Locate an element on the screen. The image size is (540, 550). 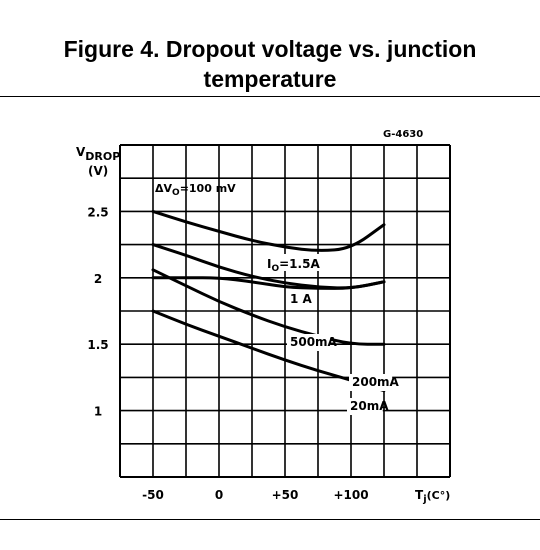
top-rule is located at coordinates (270, 96).